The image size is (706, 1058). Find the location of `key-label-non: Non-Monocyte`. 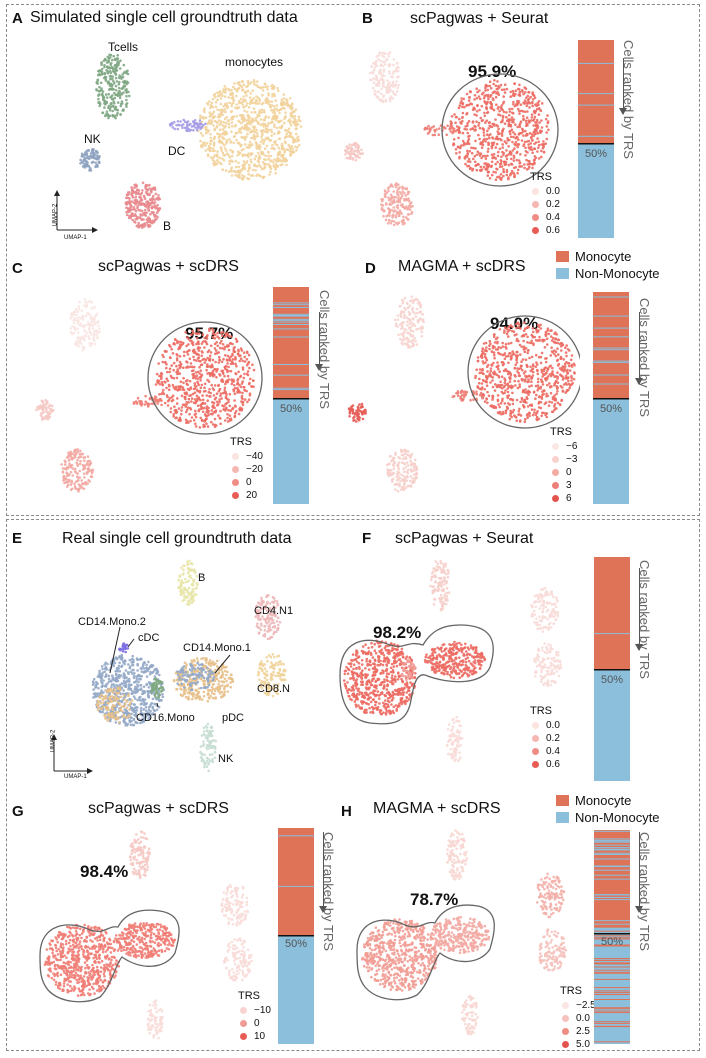

key-label-non: Non-Monocyte is located at coordinates (617, 273).